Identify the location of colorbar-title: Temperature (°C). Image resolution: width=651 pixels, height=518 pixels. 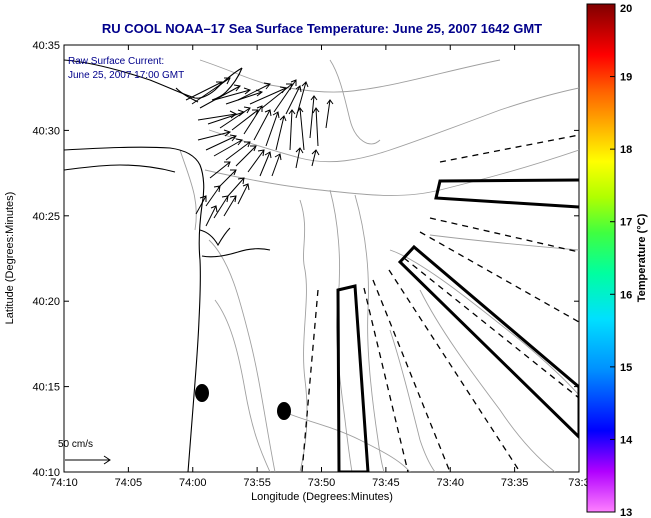
(642, 257).